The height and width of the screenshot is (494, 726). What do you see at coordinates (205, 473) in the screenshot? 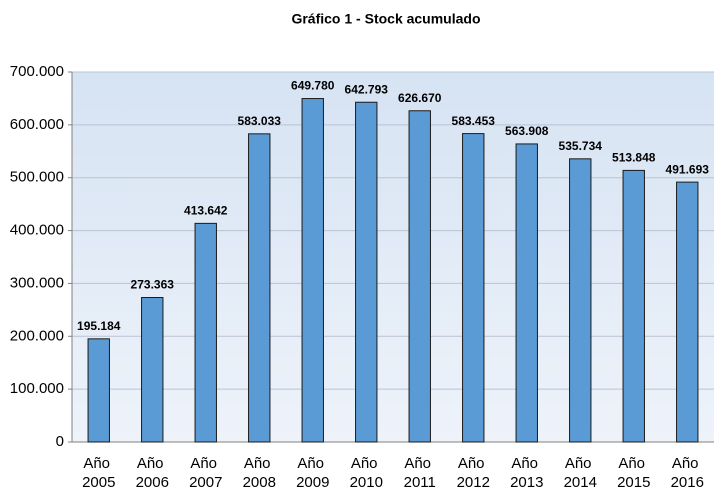
I see `x-tick-label: Año 2007` at bounding box center [205, 473].